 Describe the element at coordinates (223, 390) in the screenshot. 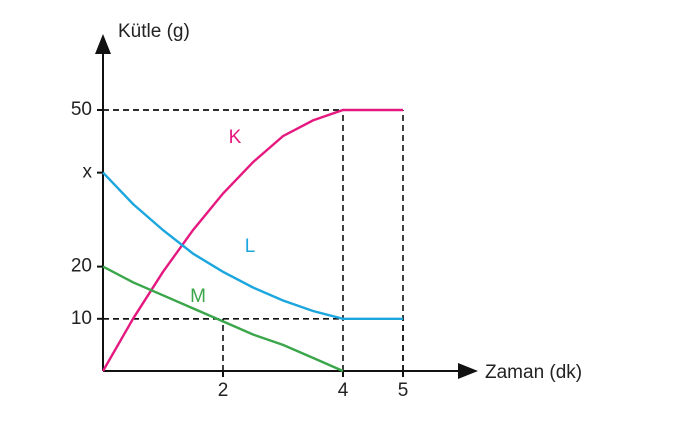

I see `x-tick-label: 2` at that location.